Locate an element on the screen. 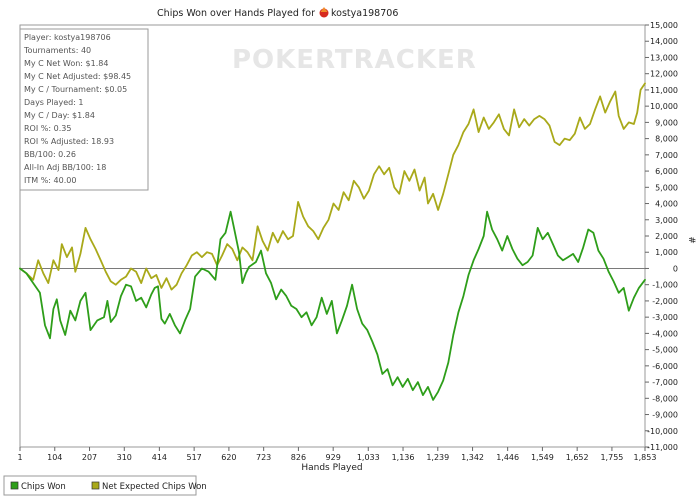 The height and width of the screenshot is (499, 700). y-tick-label: 3,000 is located at coordinates (666, 220).